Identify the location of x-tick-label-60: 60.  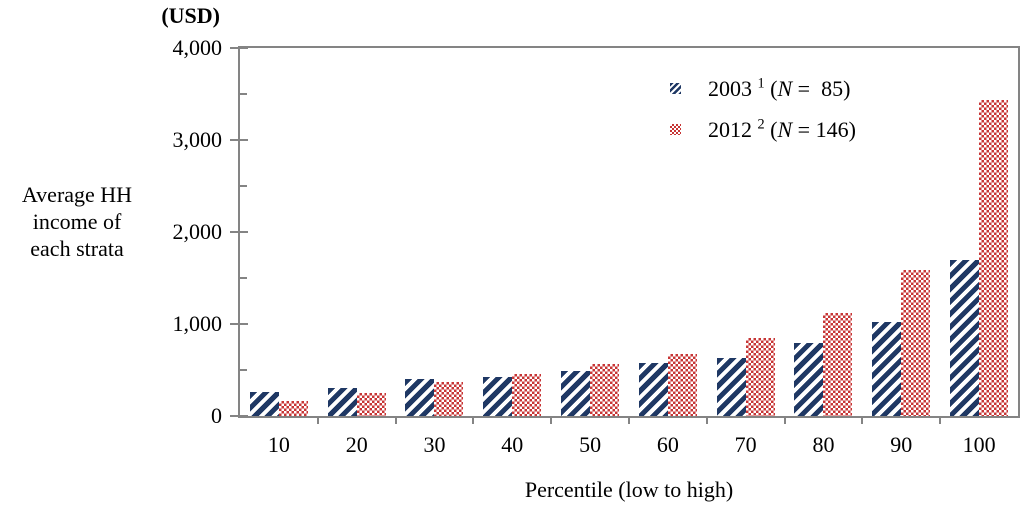
(667, 444).